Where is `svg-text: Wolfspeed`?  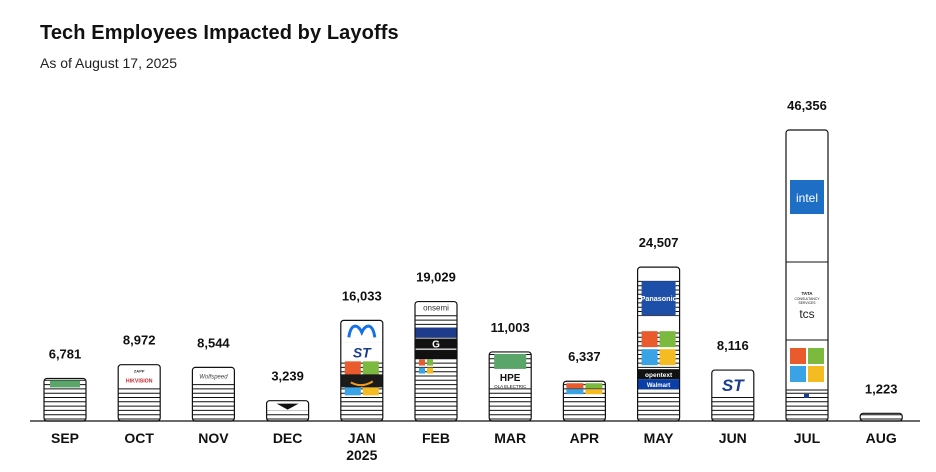
svg-text: Wolfspeed is located at coordinates (213, 377).